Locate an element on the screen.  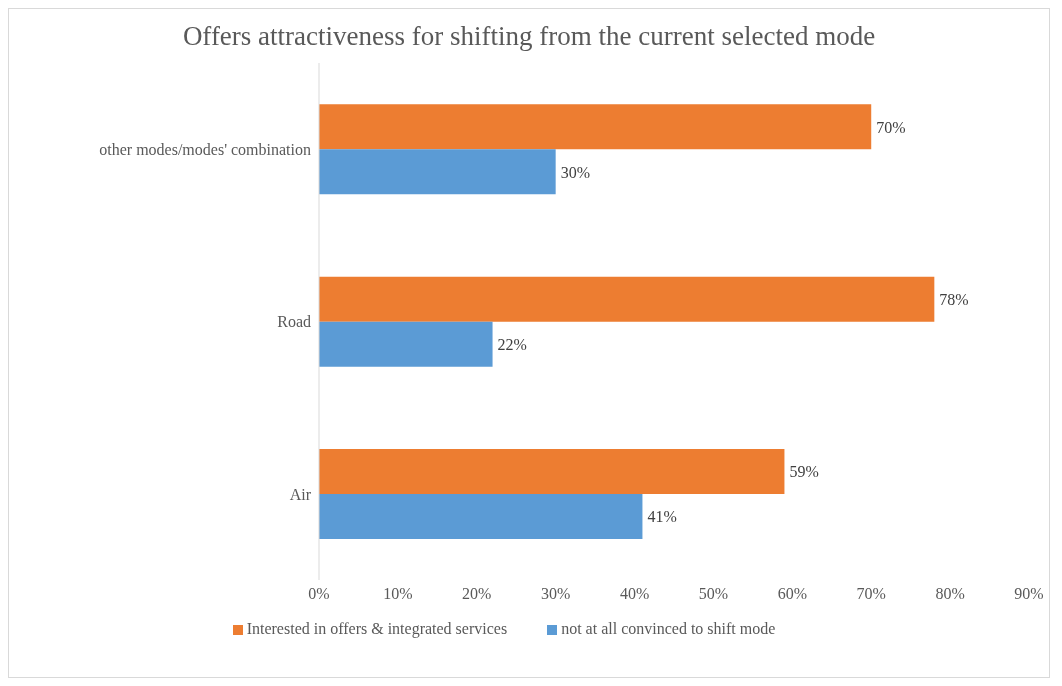
legend-label: Interested in offers & integrated services is located at coordinates (377, 628).